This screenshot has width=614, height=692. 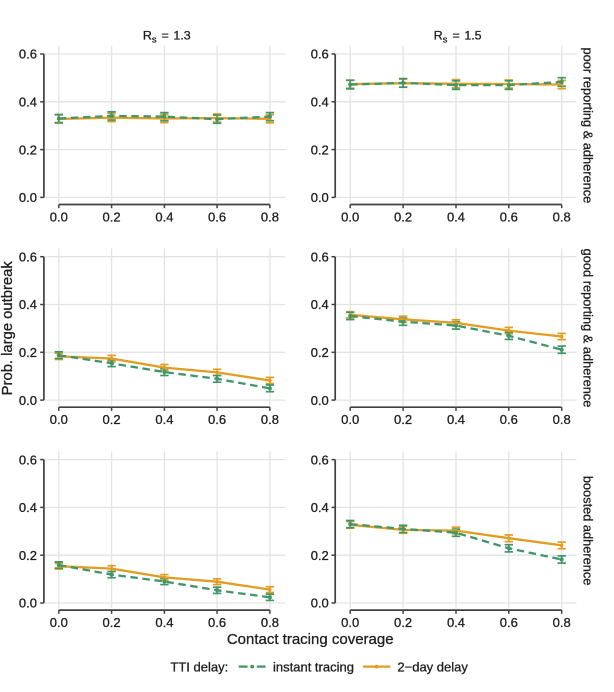 What do you see at coordinates (458, 37) in the screenshot?
I see `svg-text: Rs = 1.5` at bounding box center [458, 37].